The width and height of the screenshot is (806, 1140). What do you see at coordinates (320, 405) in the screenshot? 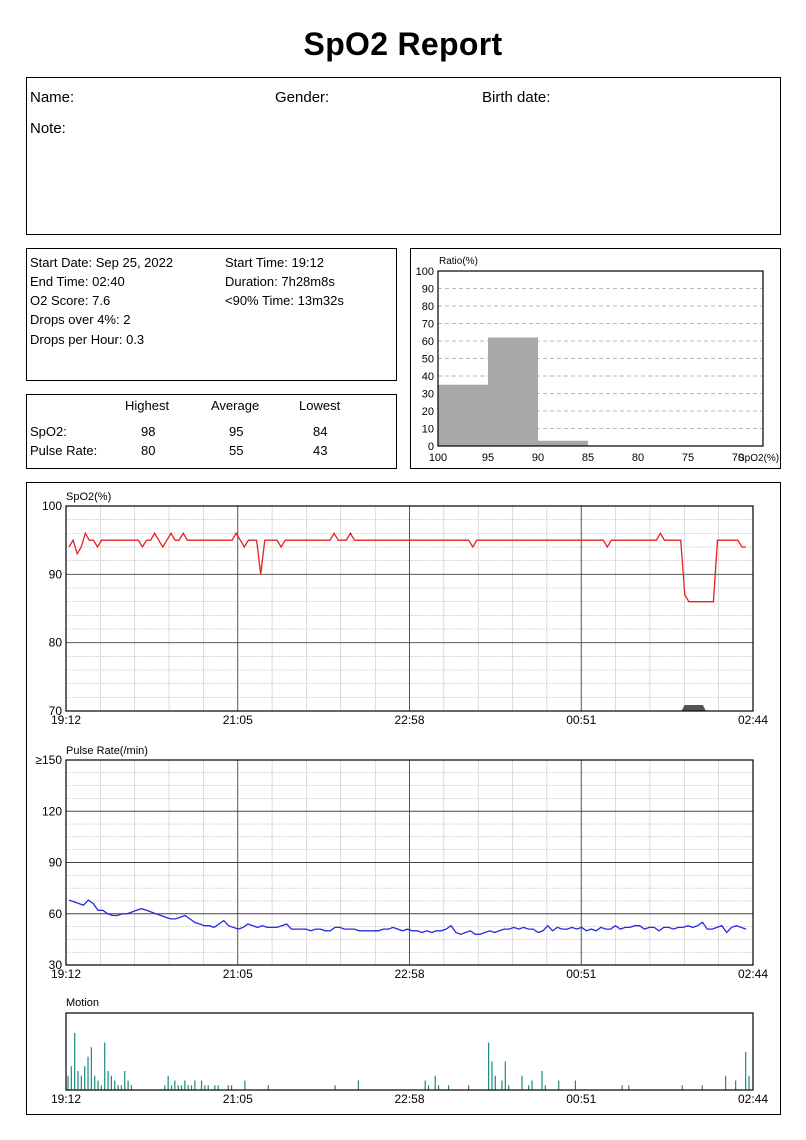
I see `header-lowest: Lowest` at bounding box center [320, 405].